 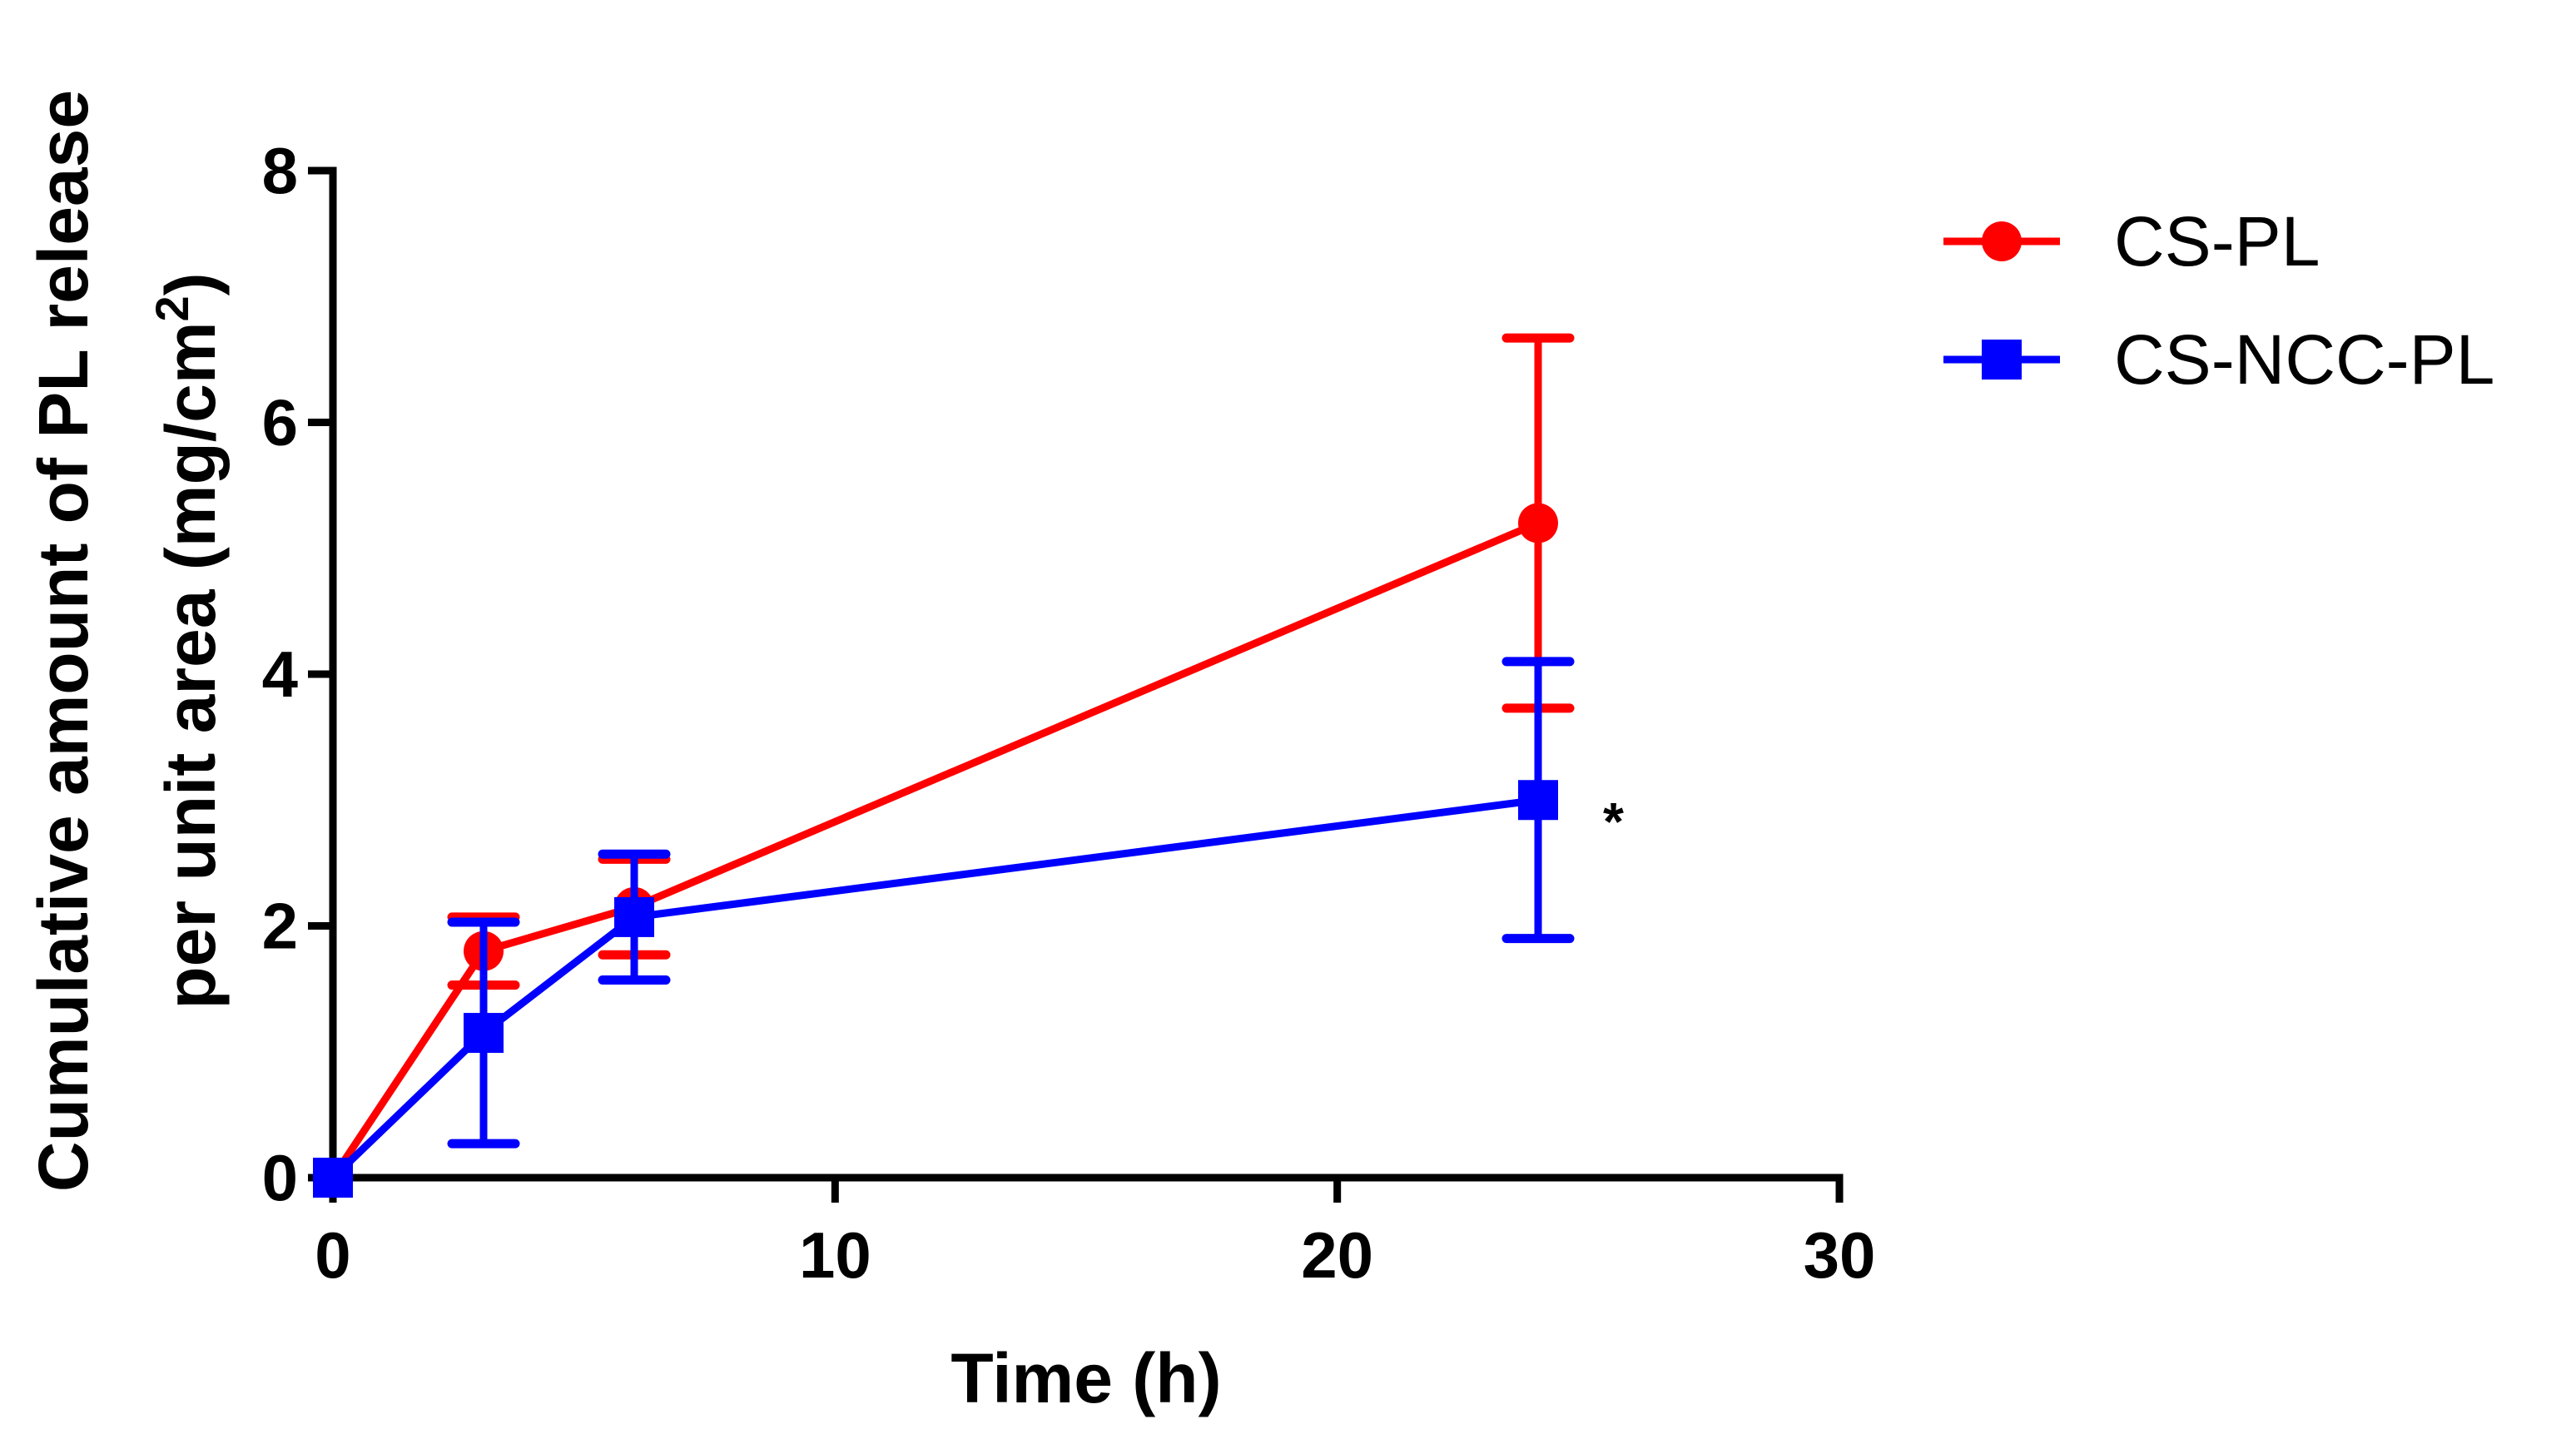 I want to click on legend-item: CS-PL, so click(x=2131, y=241).